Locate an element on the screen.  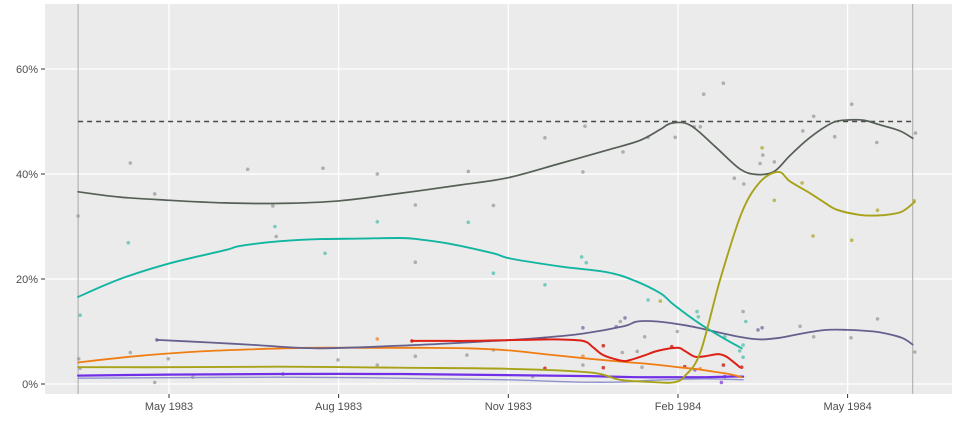
x-axis: May 1983 Aug 1983 Nov 1983 Feb 1984 May 1984 is located at coordinates (508, 403).